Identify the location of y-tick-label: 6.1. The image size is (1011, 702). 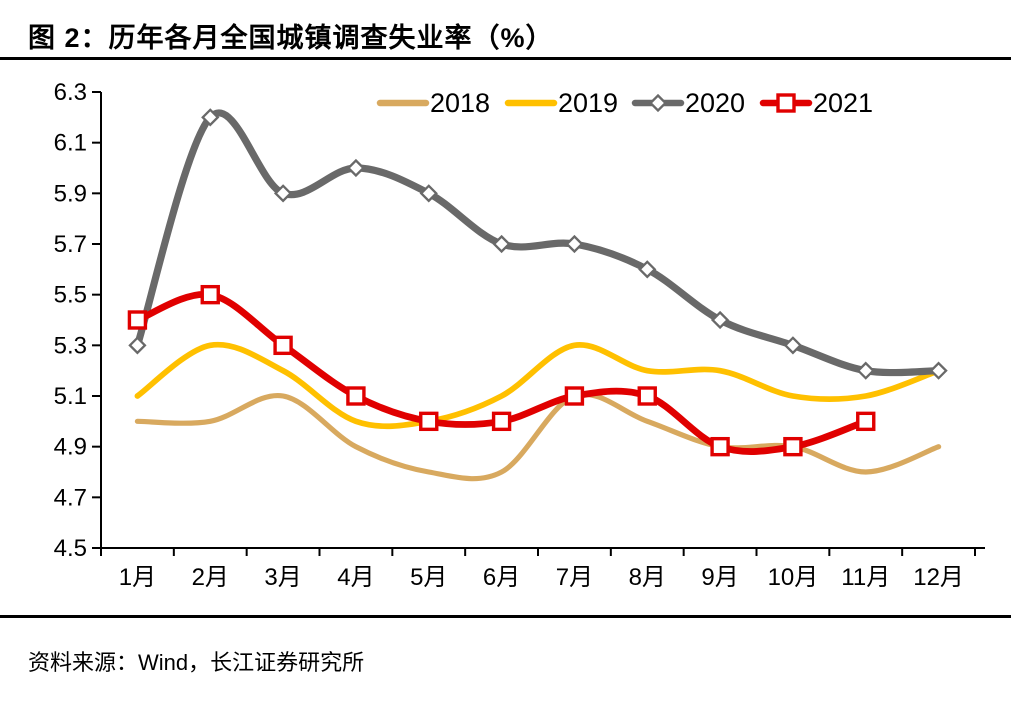
(70, 143).